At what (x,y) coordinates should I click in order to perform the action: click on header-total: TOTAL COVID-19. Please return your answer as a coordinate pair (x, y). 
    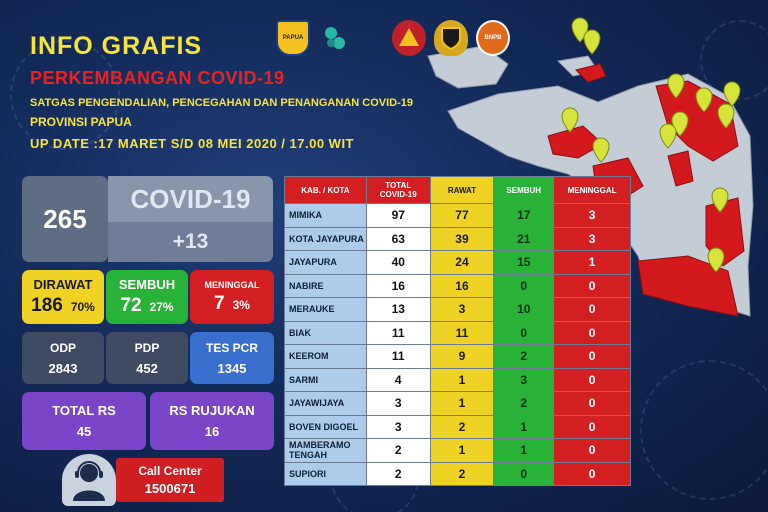
    Looking at the image, I should click on (398, 190).